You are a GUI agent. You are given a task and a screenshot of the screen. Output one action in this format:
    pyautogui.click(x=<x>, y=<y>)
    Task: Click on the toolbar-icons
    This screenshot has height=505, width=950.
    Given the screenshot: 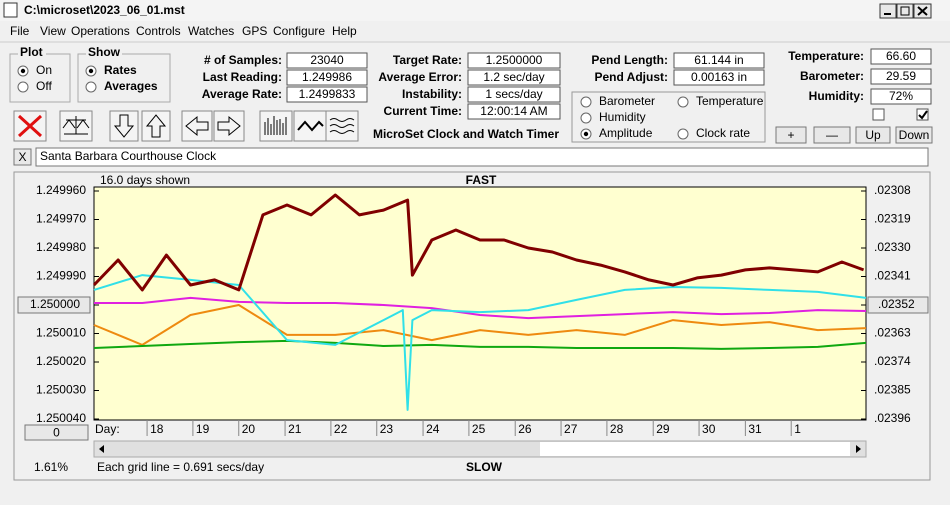 What is the action you would take?
    pyautogui.click(x=186, y=126)
    